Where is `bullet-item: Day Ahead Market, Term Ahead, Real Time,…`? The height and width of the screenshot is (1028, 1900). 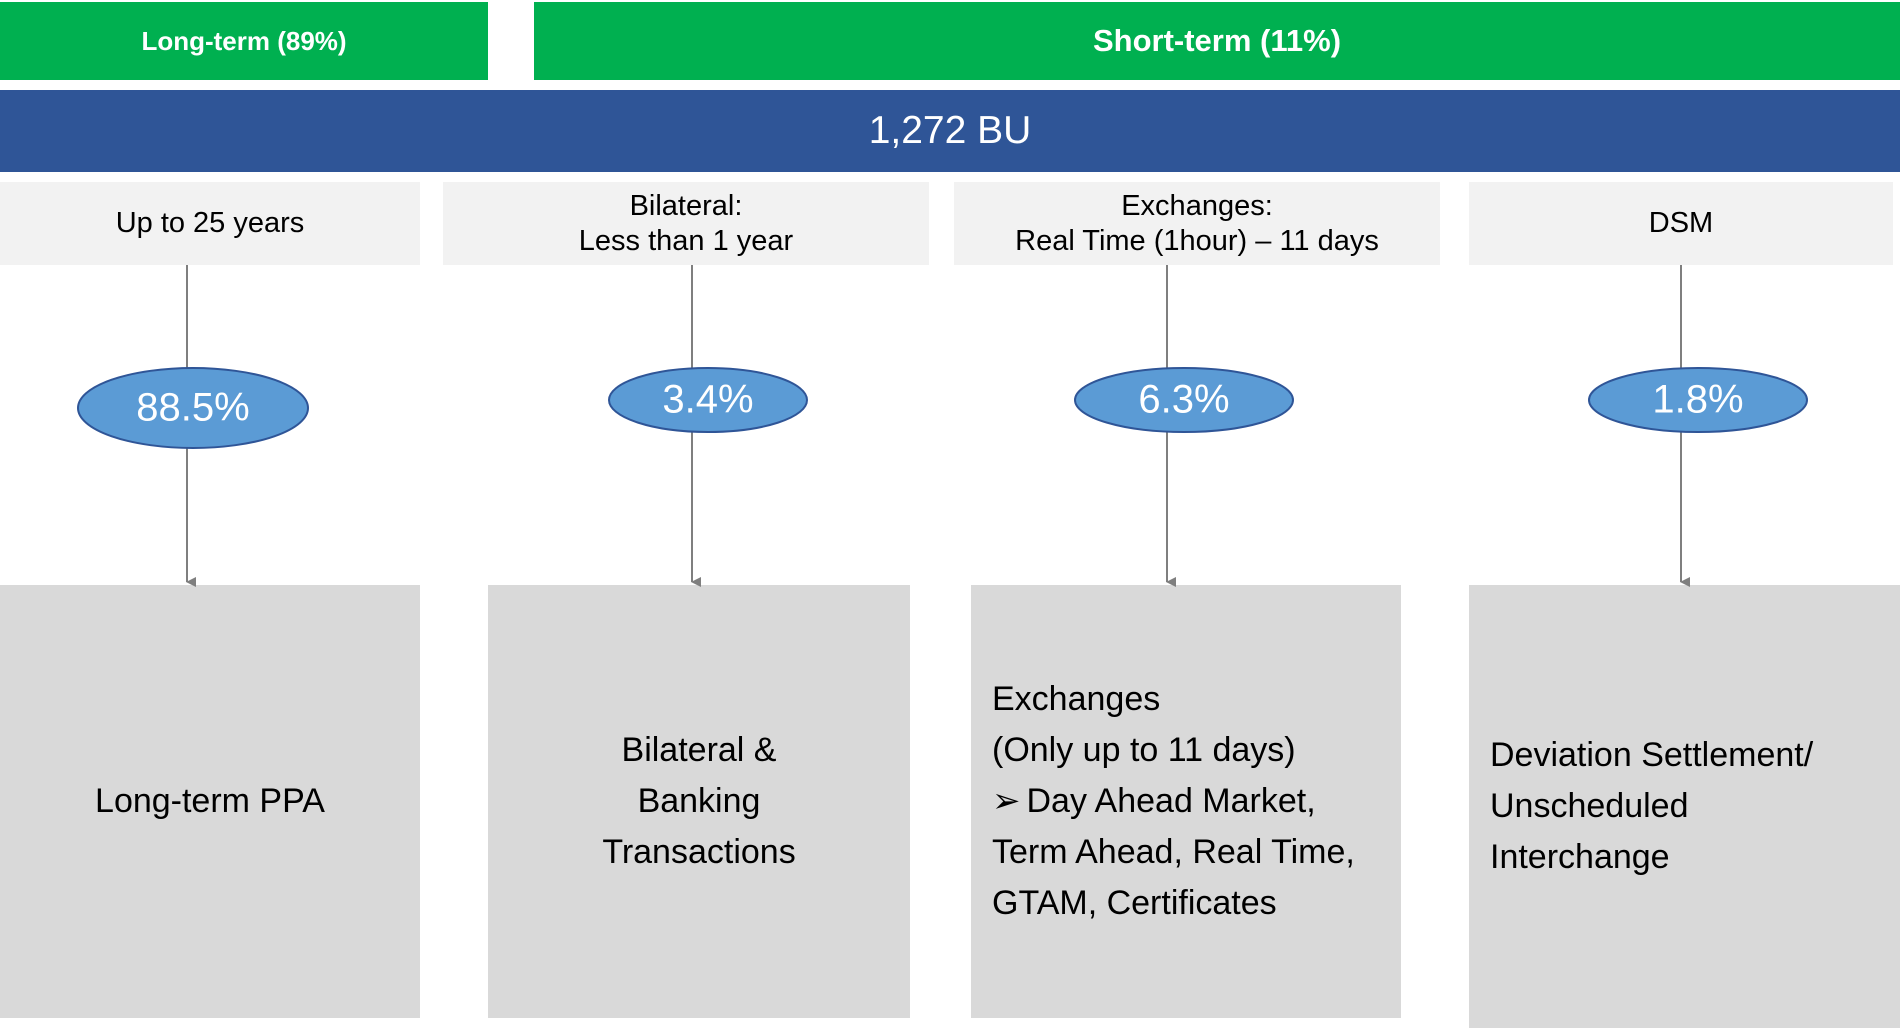 bullet-item: Day Ahead Market, Term Ahead, Real Time,… is located at coordinates (1187, 852).